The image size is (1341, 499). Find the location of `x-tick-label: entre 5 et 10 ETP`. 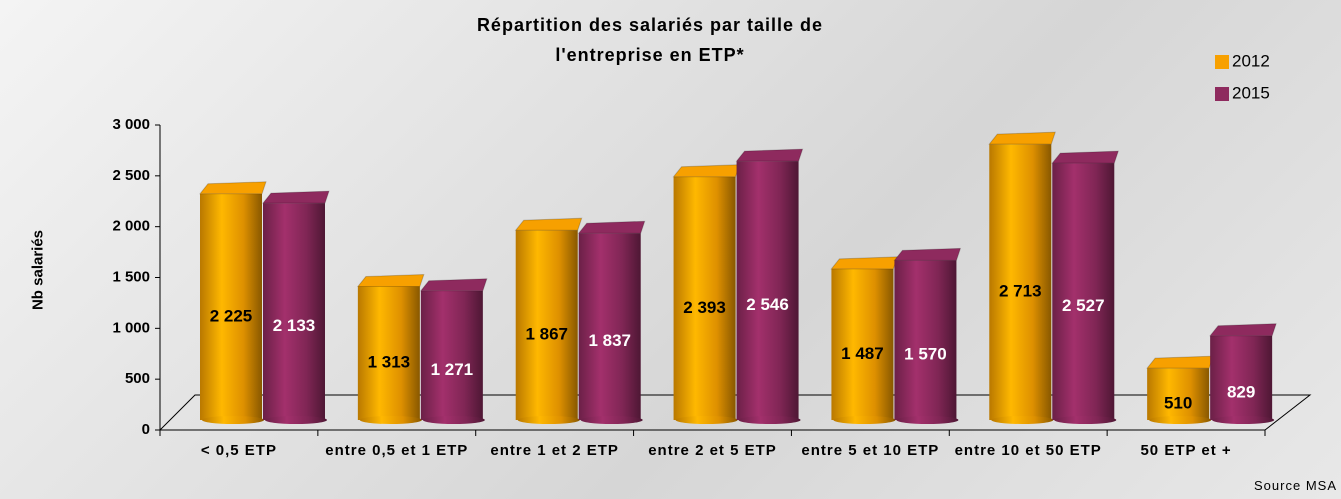

x-tick-label: entre 5 et 10 ETP is located at coordinates (870, 450).